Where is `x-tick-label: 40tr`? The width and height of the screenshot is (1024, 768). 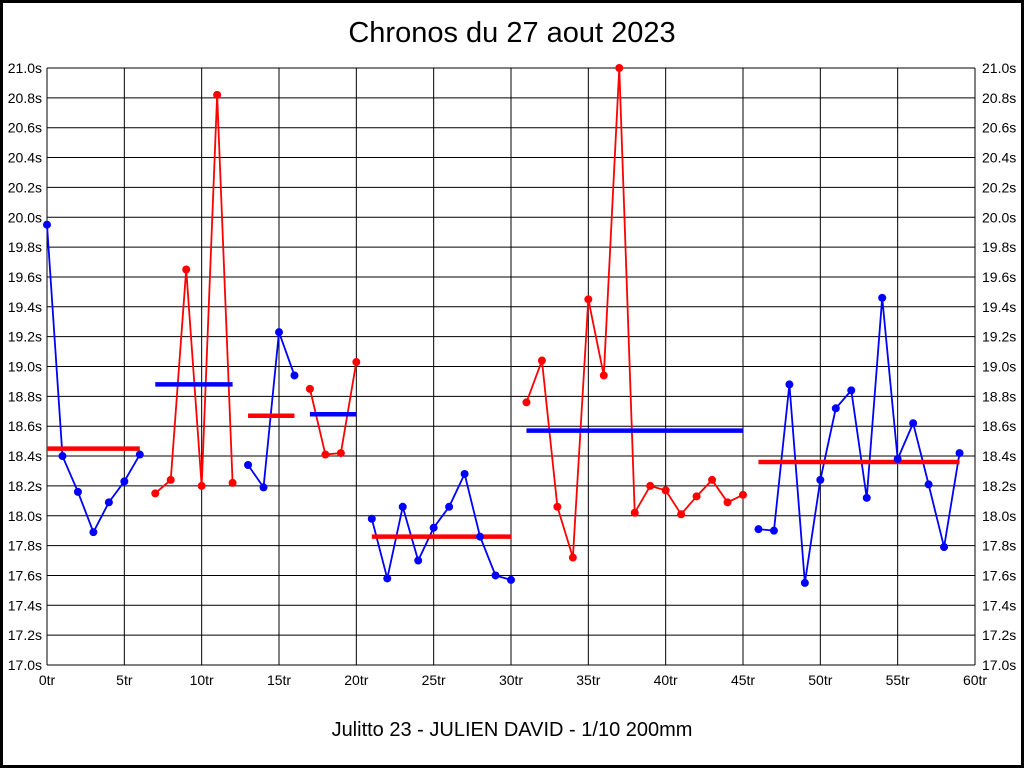 x-tick-label: 40tr is located at coordinates (666, 680).